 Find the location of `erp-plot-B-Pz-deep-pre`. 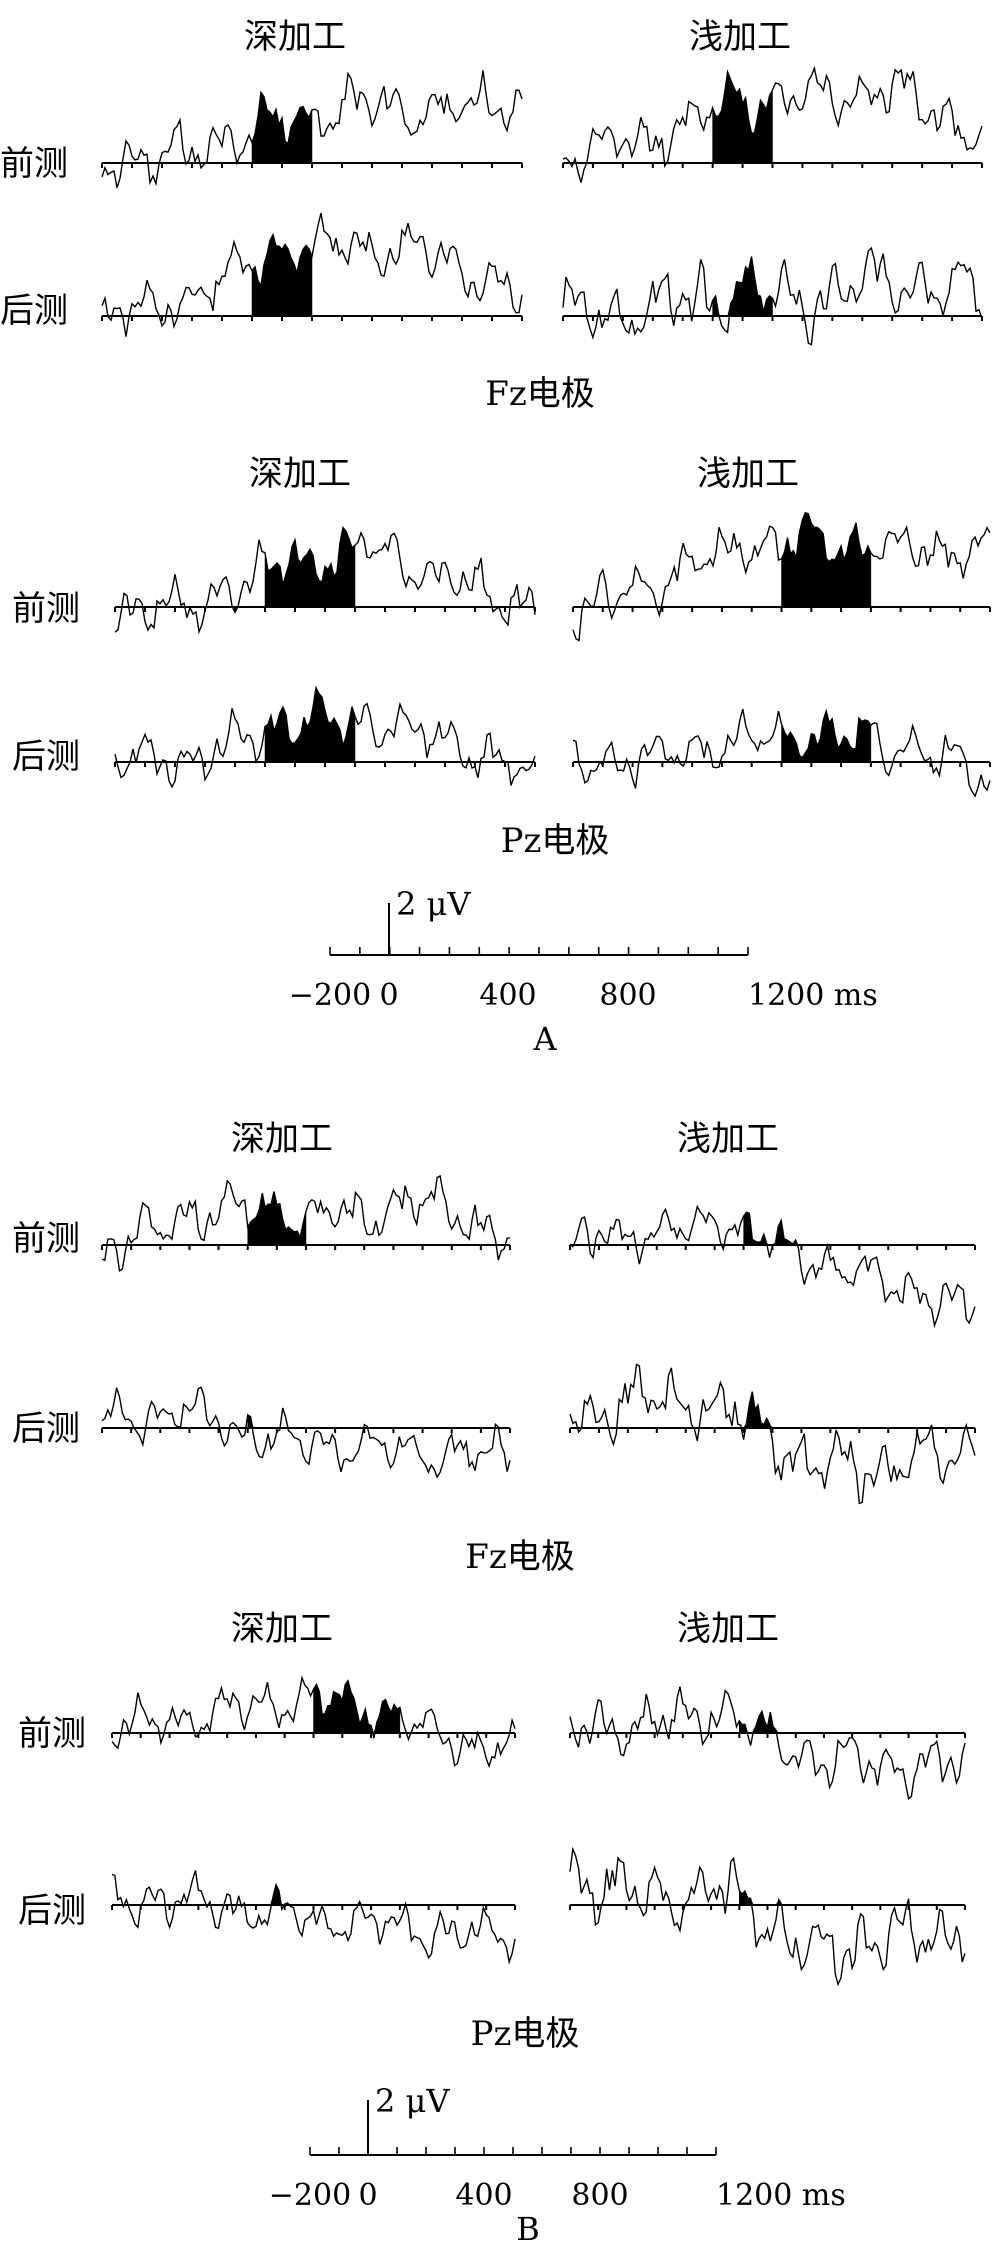

erp-plot-B-Pz-deep-pre is located at coordinates (313, 1722).